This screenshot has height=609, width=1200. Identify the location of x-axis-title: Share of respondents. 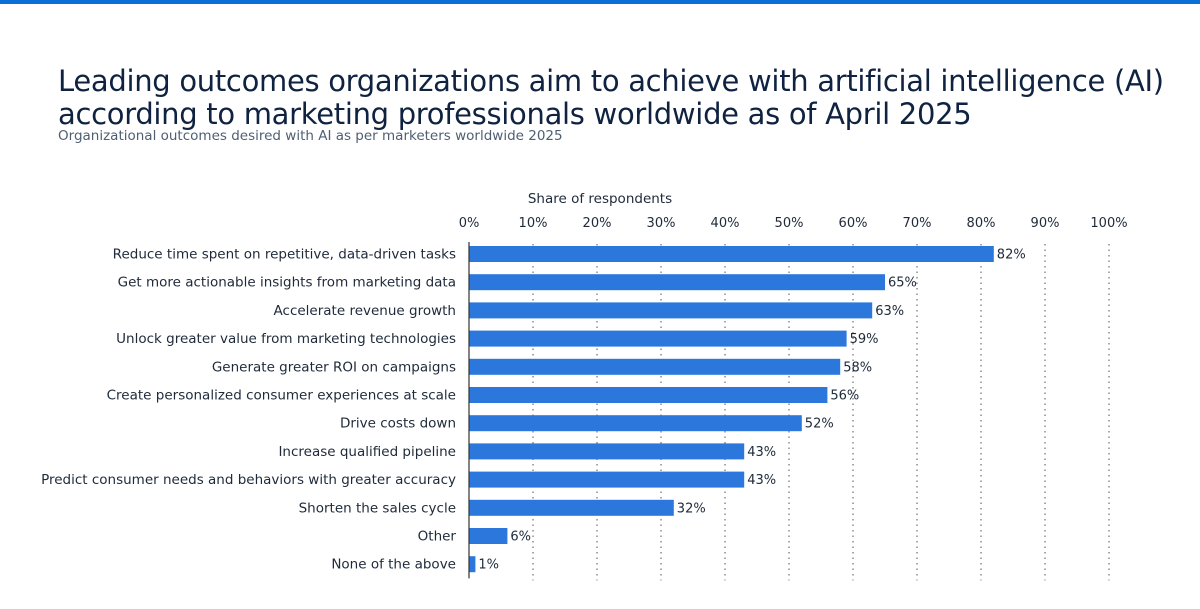
(600, 199).